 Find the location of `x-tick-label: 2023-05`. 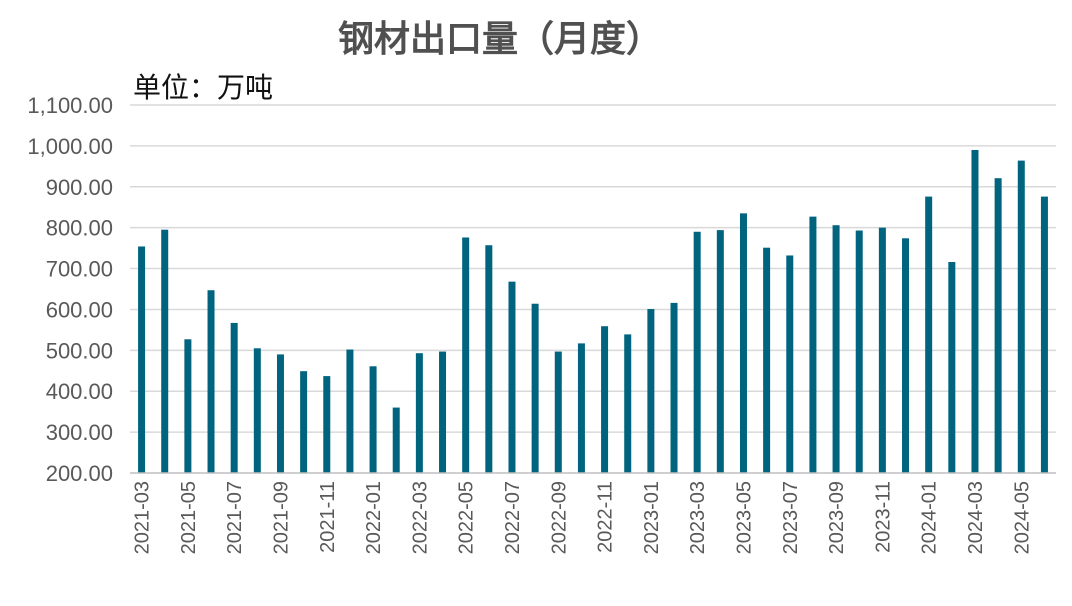

x-tick-label: 2023-05 is located at coordinates (744, 517).